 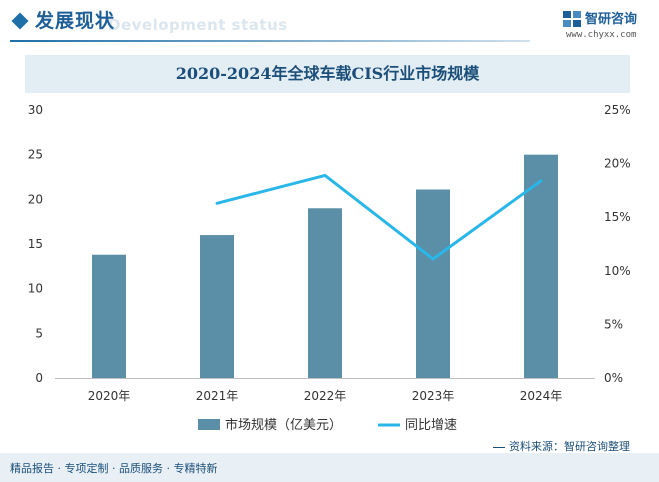 What do you see at coordinates (611, 19) in the screenshot?
I see `brand-name: 智研咨询` at bounding box center [611, 19].